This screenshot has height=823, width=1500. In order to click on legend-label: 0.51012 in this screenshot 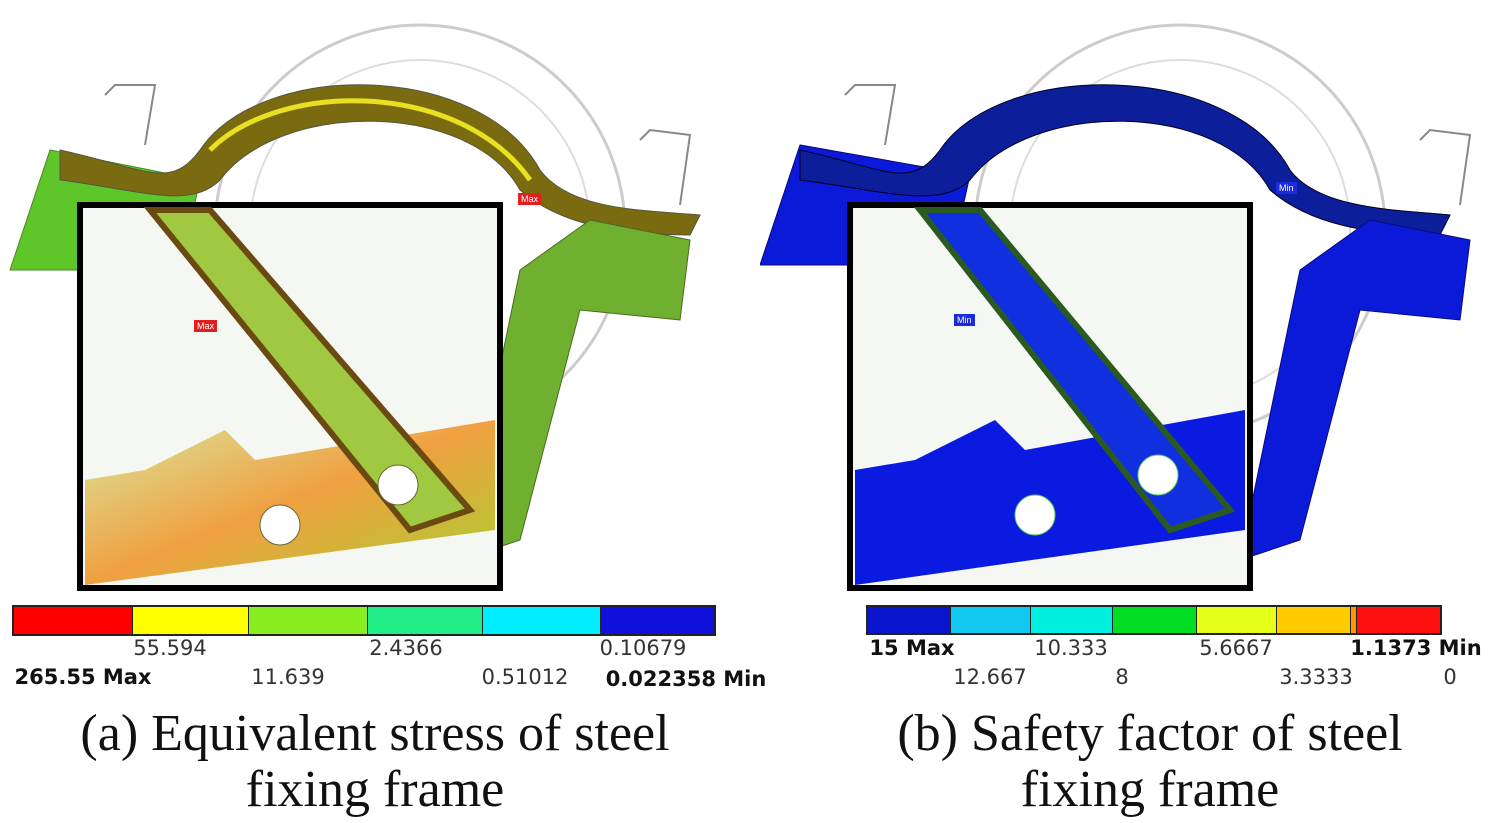, I will do `click(525, 677)`.